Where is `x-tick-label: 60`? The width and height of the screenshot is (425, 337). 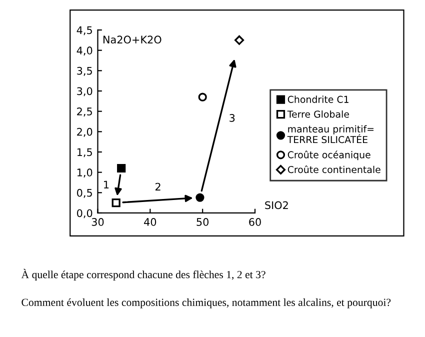 x-tick-label: 60 is located at coordinates (255, 222).